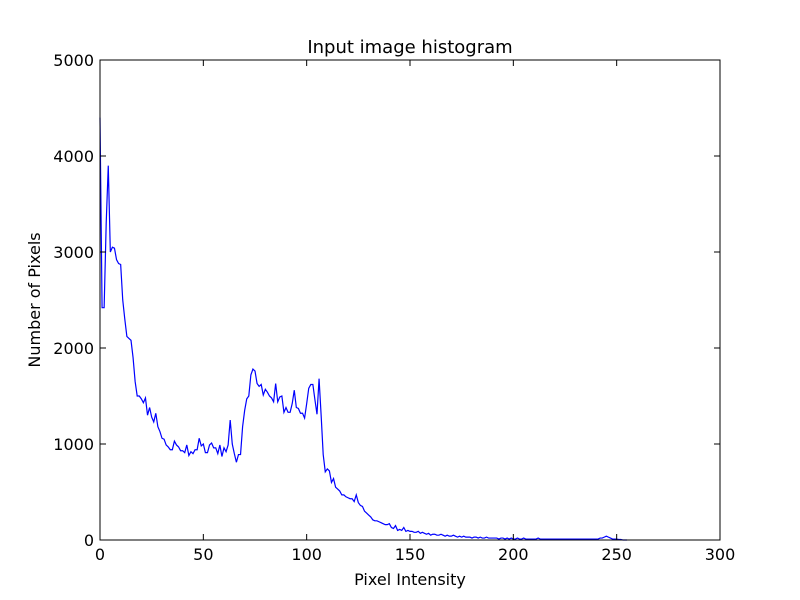 Image resolution: width=800 pixels, height=600 pixels. I want to click on y-tick-label: 5000, so click(73, 60).